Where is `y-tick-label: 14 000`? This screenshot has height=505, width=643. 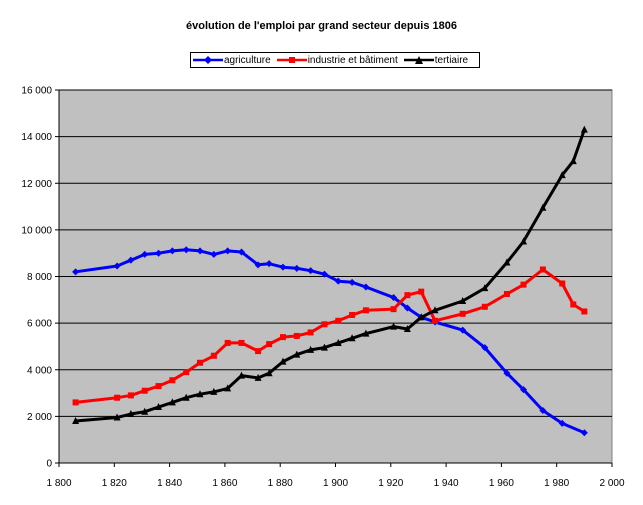
y-tick-label: 14 000 is located at coordinates (36, 137).